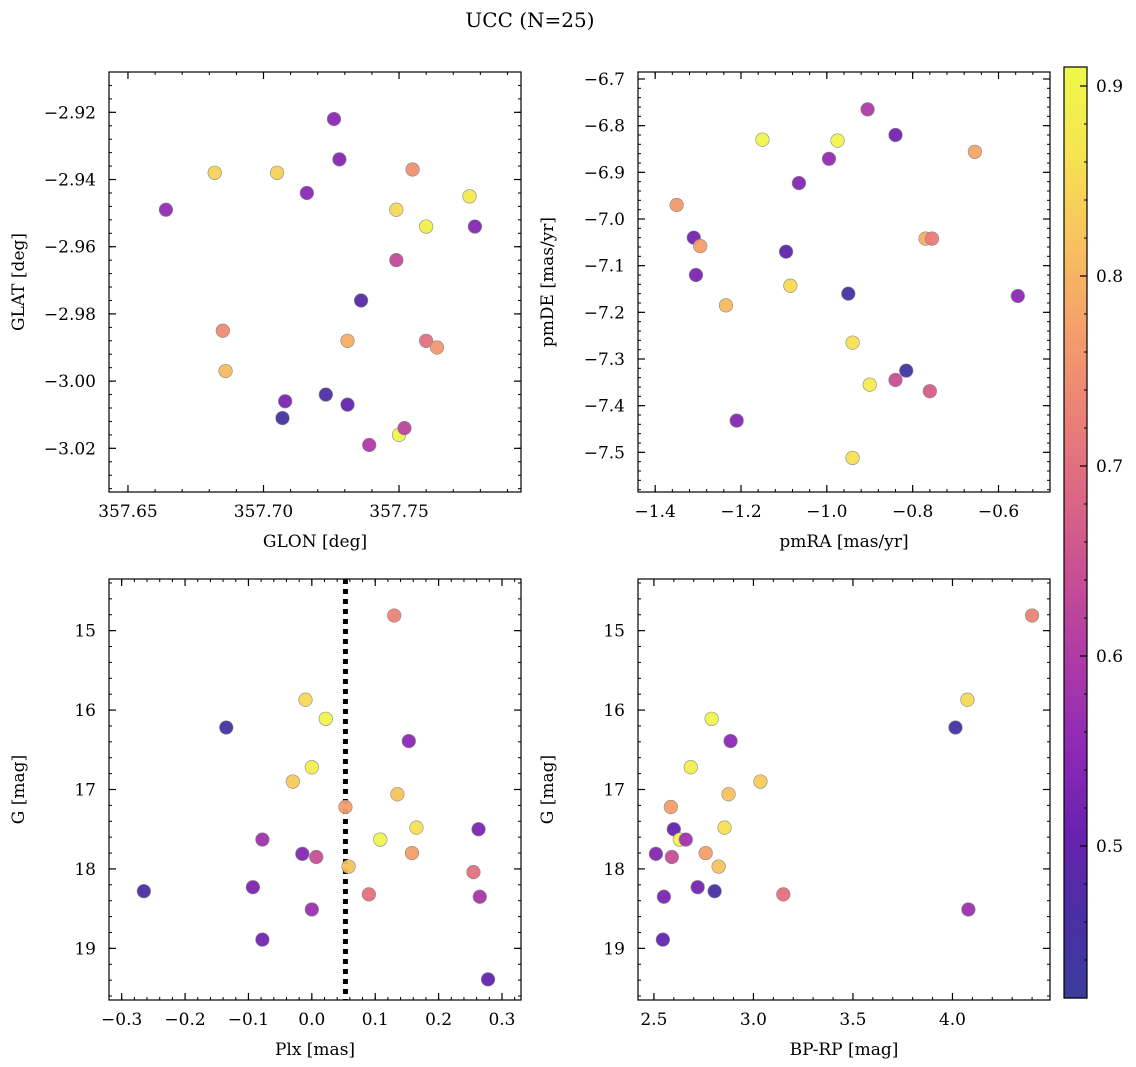 The height and width of the screenshot is (1067, 1136). I want to click on y-tick-label: −6.9, so click(604, 173).